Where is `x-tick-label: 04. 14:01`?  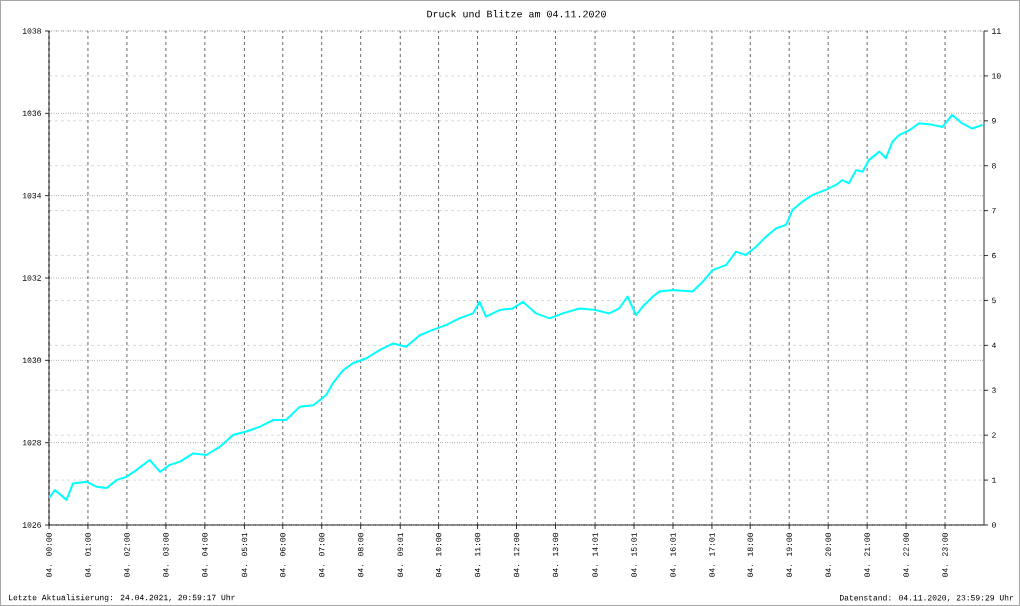
x-tick-label: 04. 14:01 is located at coordinates (595, 554).